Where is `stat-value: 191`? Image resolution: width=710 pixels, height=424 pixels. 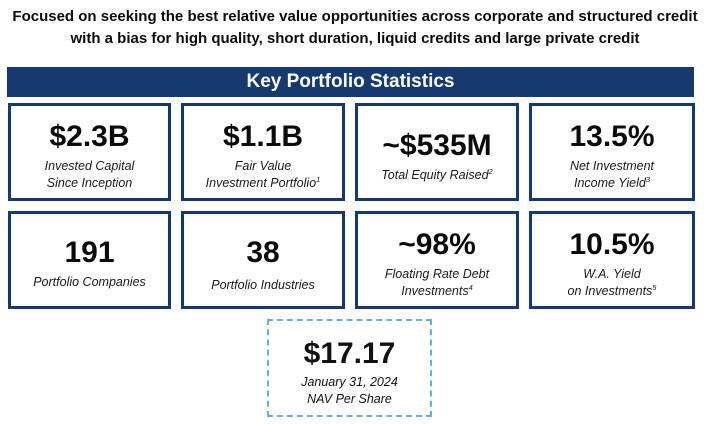 stat-value: 191 is located at coordinates (89, 252).